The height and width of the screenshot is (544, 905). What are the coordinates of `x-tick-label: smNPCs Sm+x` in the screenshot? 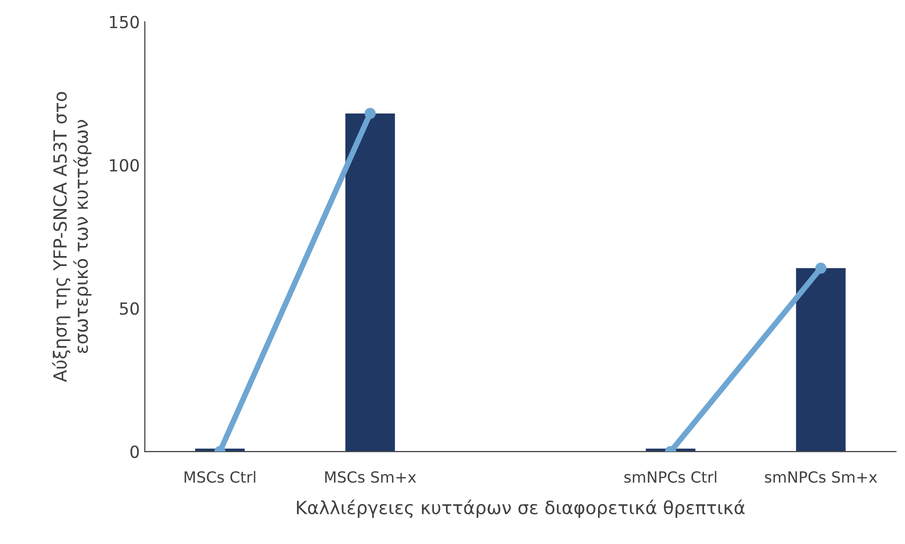 It's located at (821, 477).